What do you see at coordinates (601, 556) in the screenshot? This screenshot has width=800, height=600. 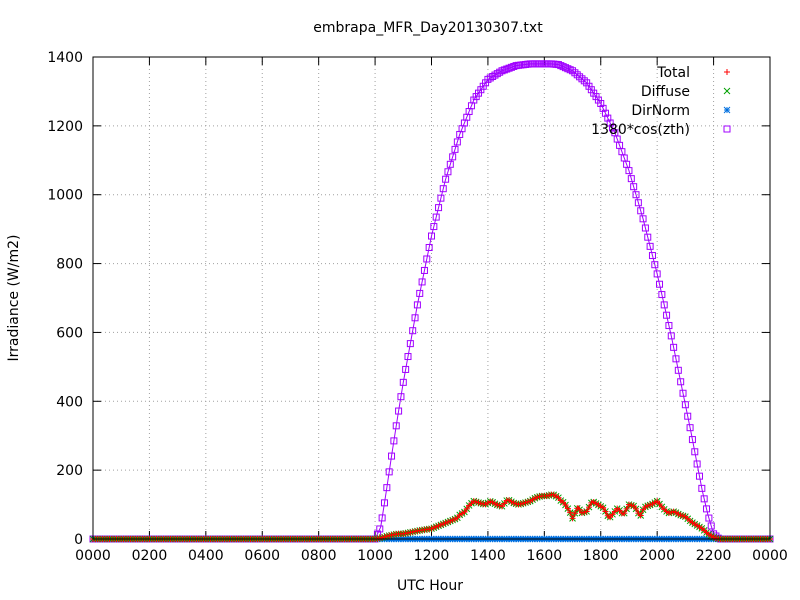 I see `x-tick-label: 1800` at bounding box center [601, 556].